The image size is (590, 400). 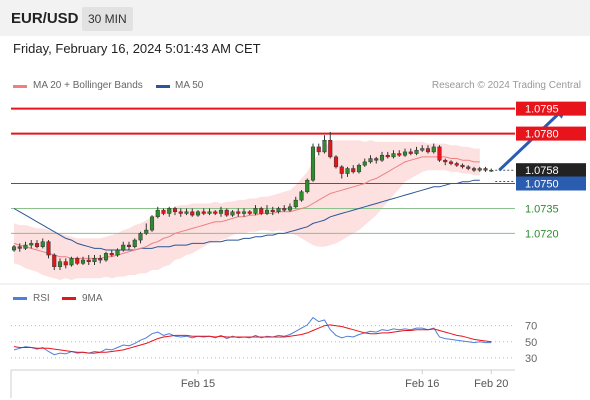 What do you see at coordinates (542, 209) in the screenshot?
I see `support-label: 1.0735` at bounding box center [542, 209].